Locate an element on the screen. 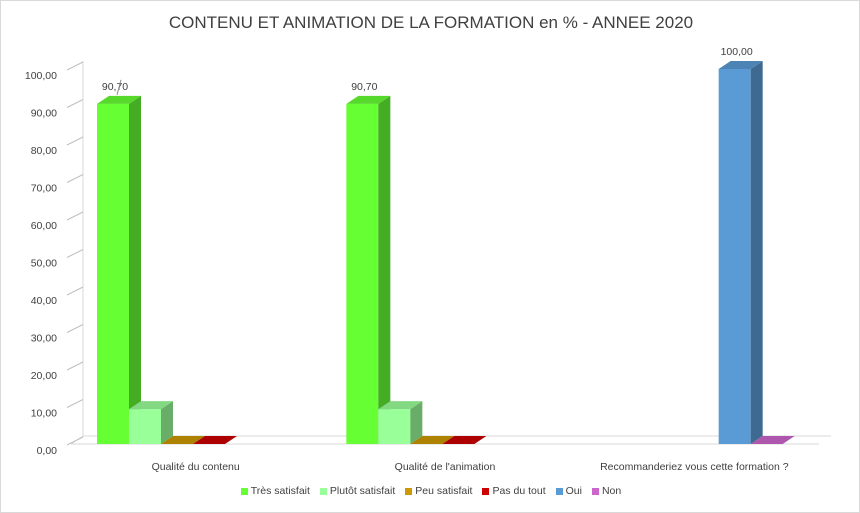 The height and width of the screenshot is (513, 860). bar-oui-top is located at coordinates (740, 65).